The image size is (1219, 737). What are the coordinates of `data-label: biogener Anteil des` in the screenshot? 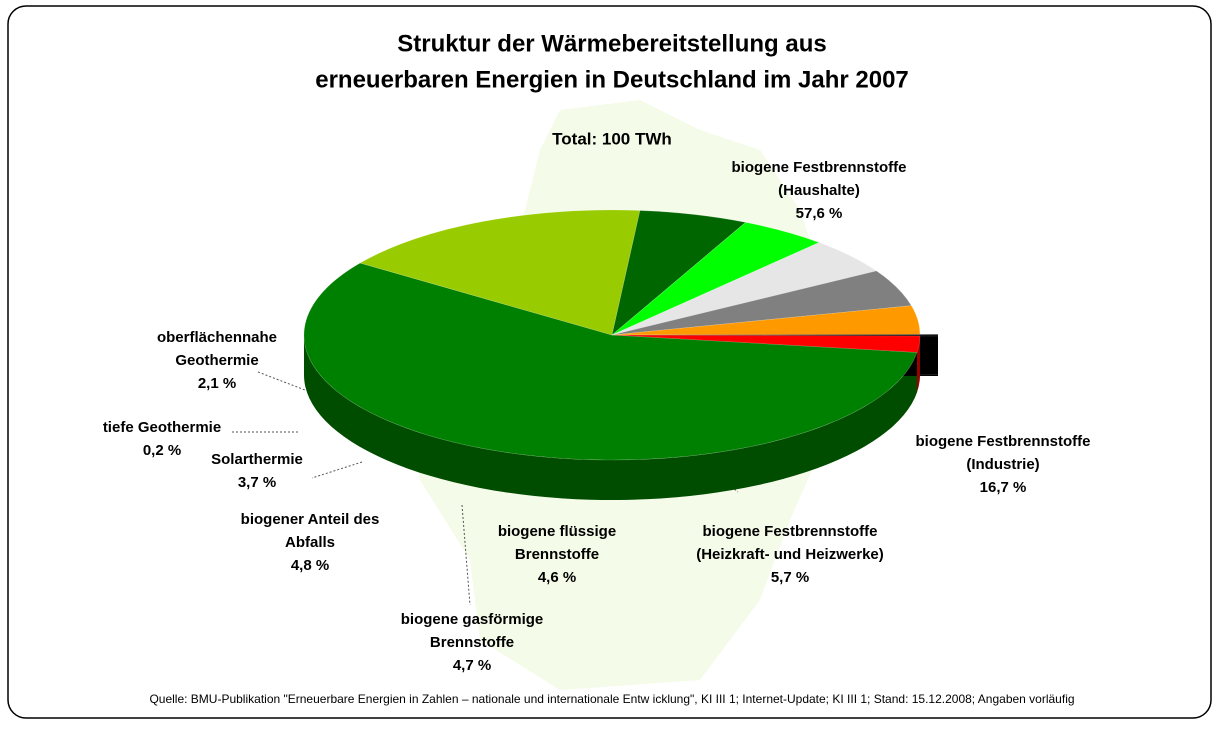 It's located at (310, 519).